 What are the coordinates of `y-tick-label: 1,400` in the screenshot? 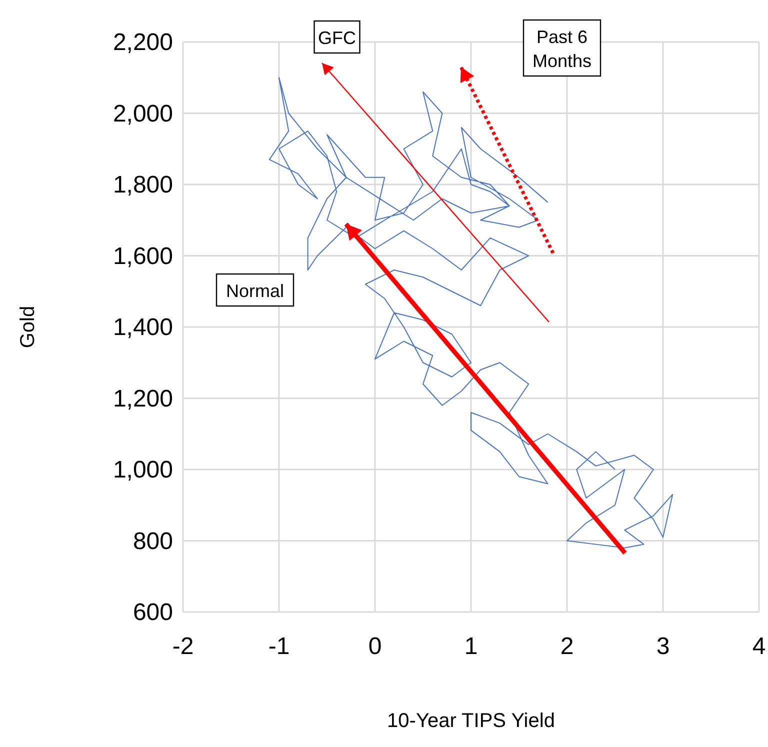 It's located at (142, 327).